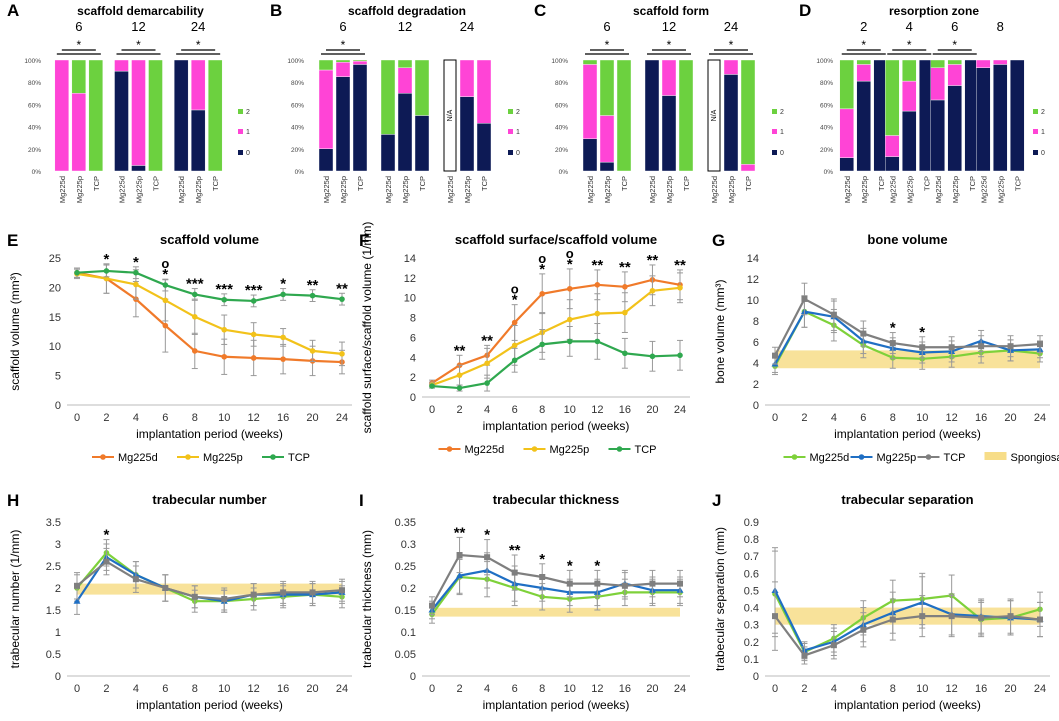  What do you see at coordinates (619, 449) in the screenshot?
I see `legend-marker-TCP` at bounding box center [619, 449].